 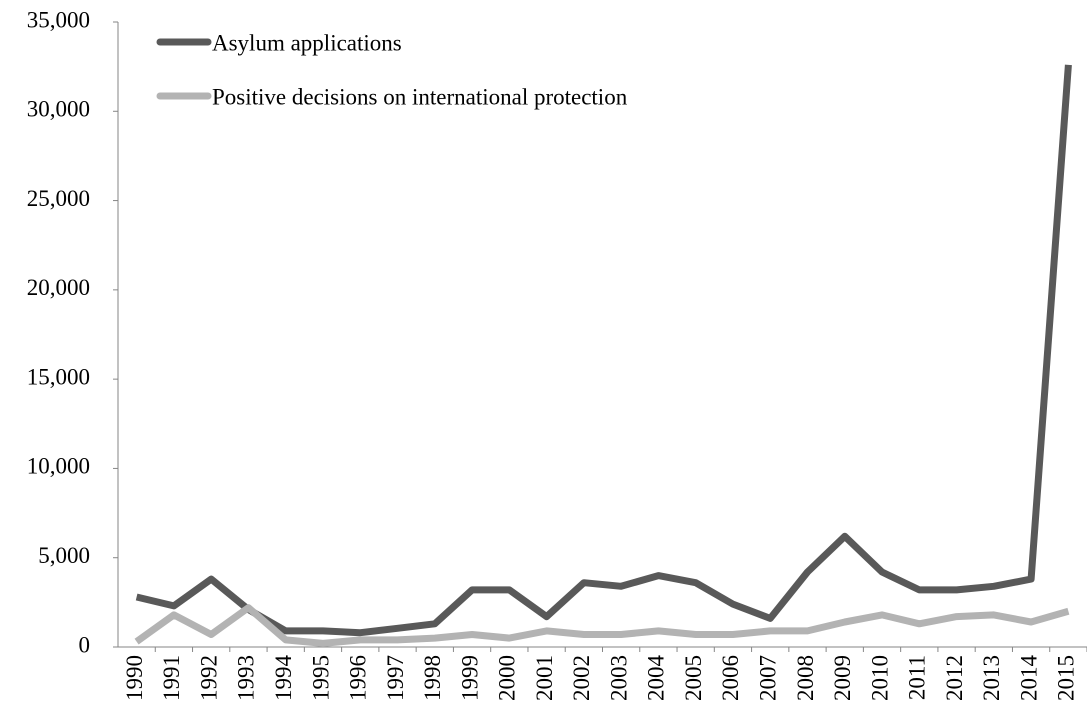 What do you see at coordinates (730, 678) in the screenshot?
I see `x-tick-label: 2006` at bounding box center [730, 678].